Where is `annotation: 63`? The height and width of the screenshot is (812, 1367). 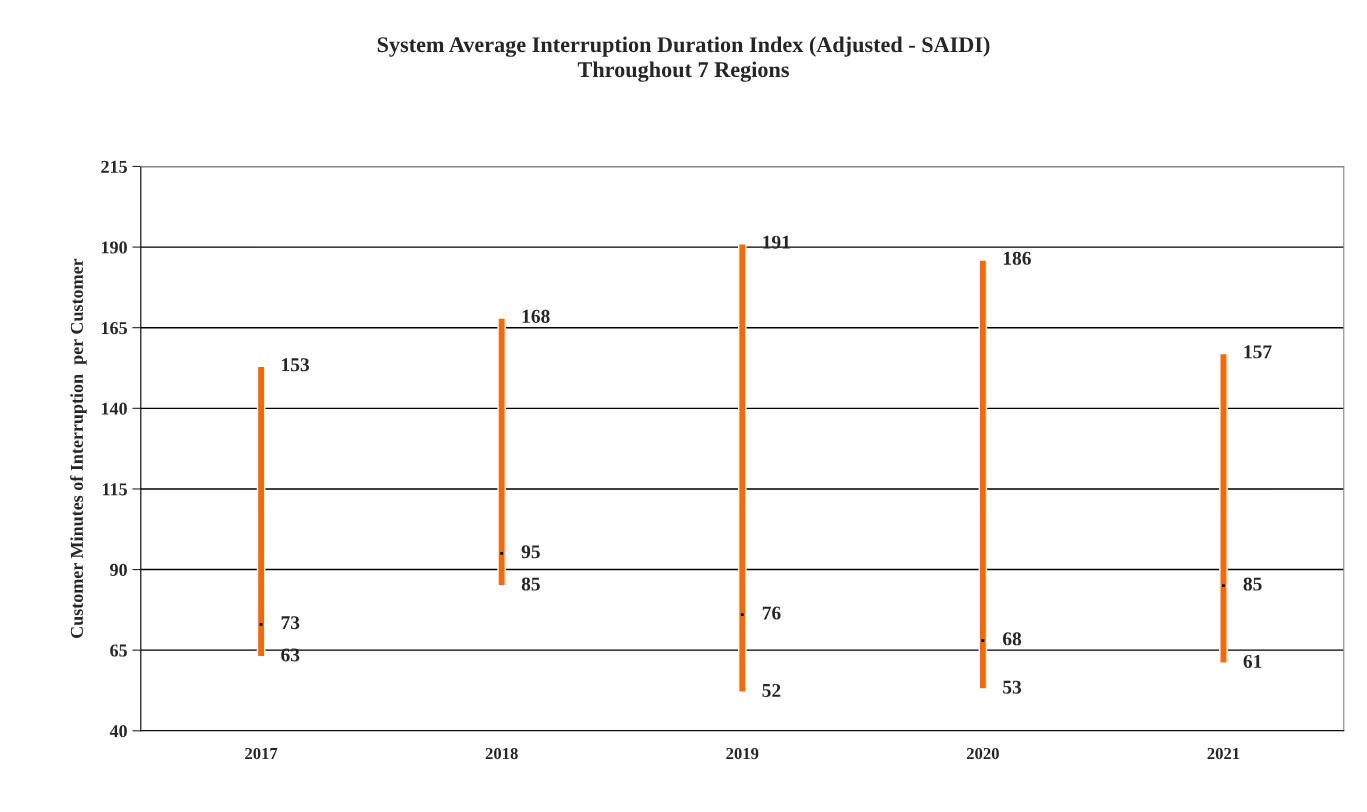 annotation: 63 is located at coordinates (290, 655).